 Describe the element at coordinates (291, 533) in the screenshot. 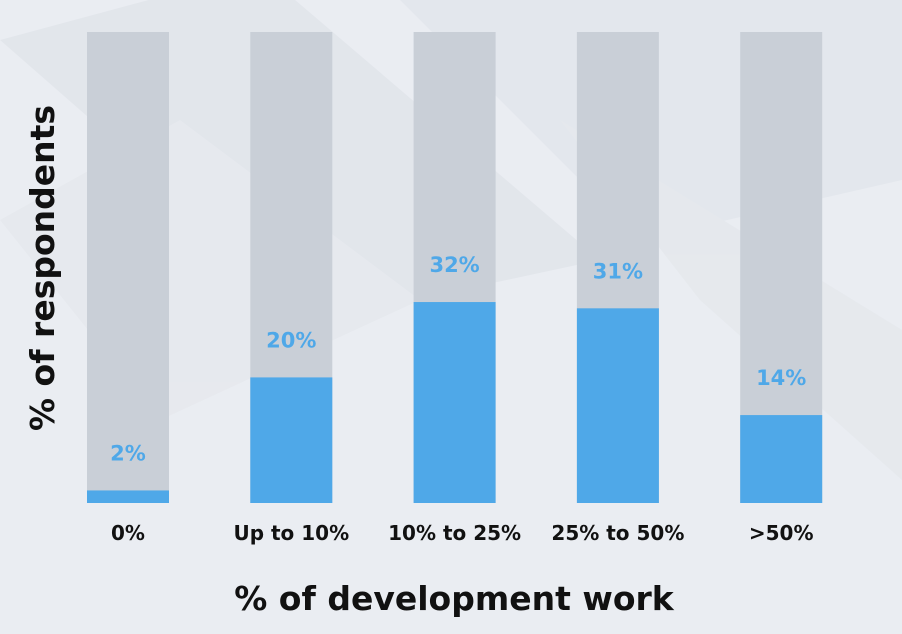

I see `x-tick-label: Up to 10%` at that location.